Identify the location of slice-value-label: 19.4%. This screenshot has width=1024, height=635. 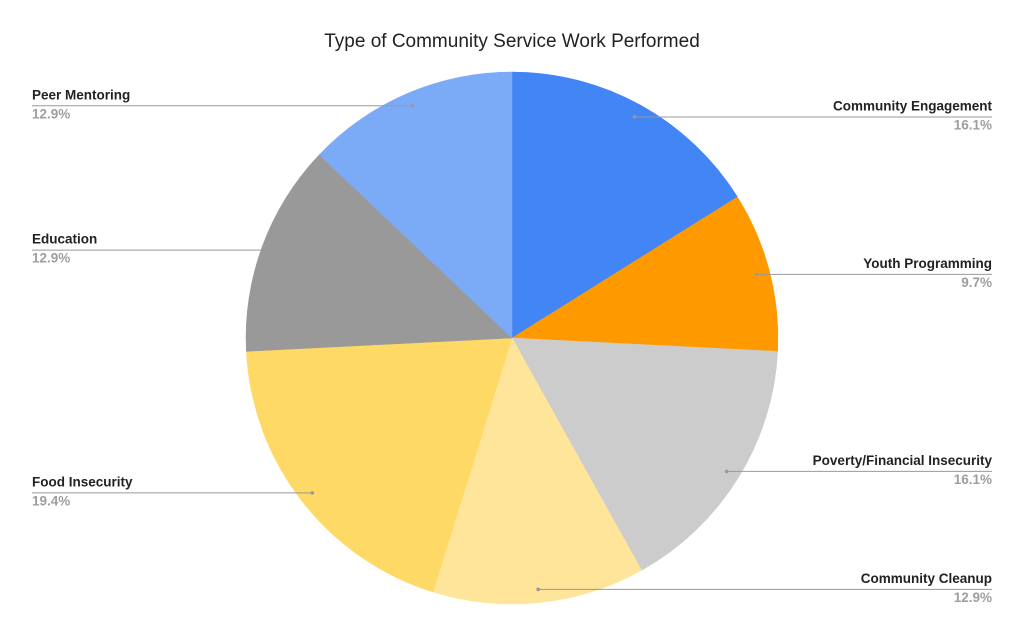
(51, 500).